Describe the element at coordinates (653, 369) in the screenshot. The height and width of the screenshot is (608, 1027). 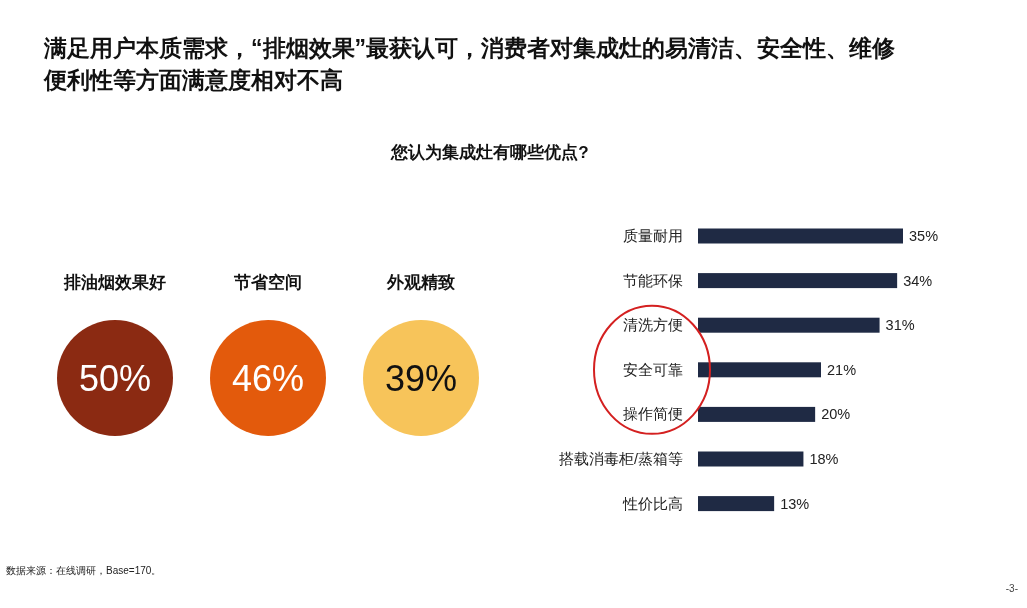
I see `y-tick-label: 安全可靠` at that location.